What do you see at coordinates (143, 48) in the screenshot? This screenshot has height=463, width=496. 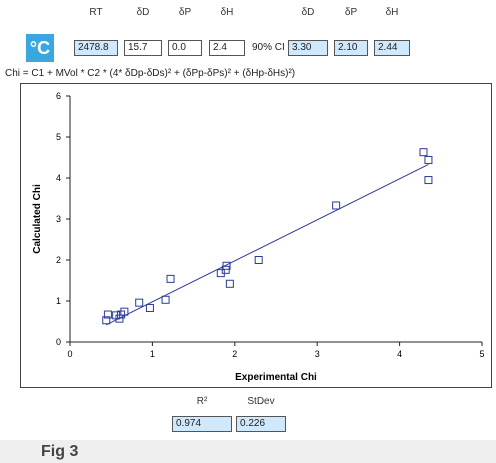 I see `dd-field: 15.7` at bounding box center [143, 48].